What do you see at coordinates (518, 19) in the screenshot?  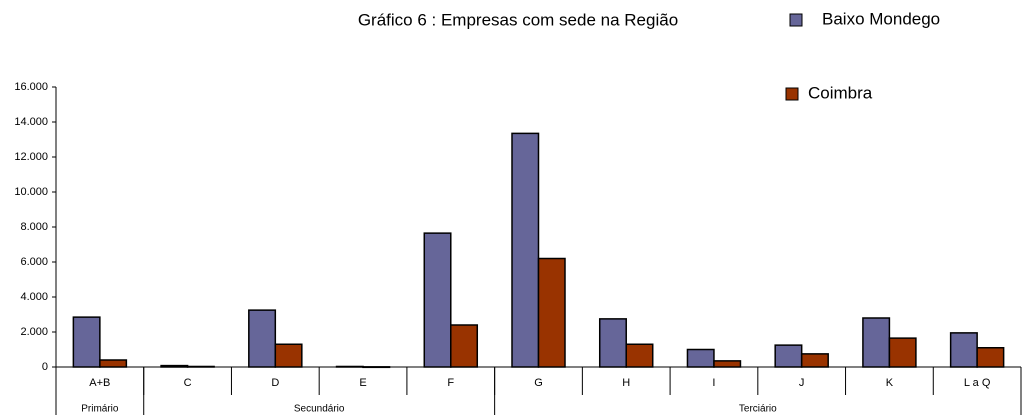 I see `chart-title: Gráfico 6 : Empresas com sede na Região` at bounding box center [518, 19].